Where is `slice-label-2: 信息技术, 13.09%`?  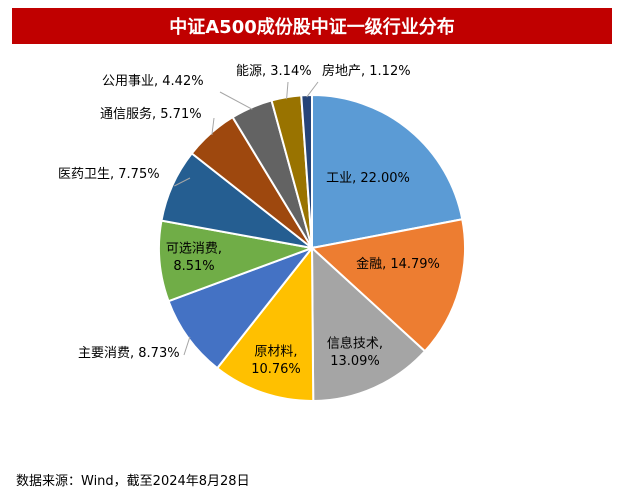 slice-label-2: 信息技术, 13.09% is located at coordinates (355, 352).